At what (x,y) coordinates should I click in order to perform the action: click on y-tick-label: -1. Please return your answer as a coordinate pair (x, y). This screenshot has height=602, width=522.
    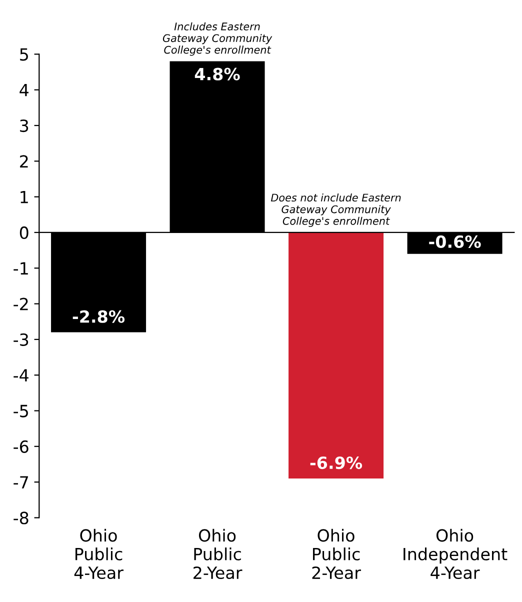
    Looking at the image, I should click on (21, 268).